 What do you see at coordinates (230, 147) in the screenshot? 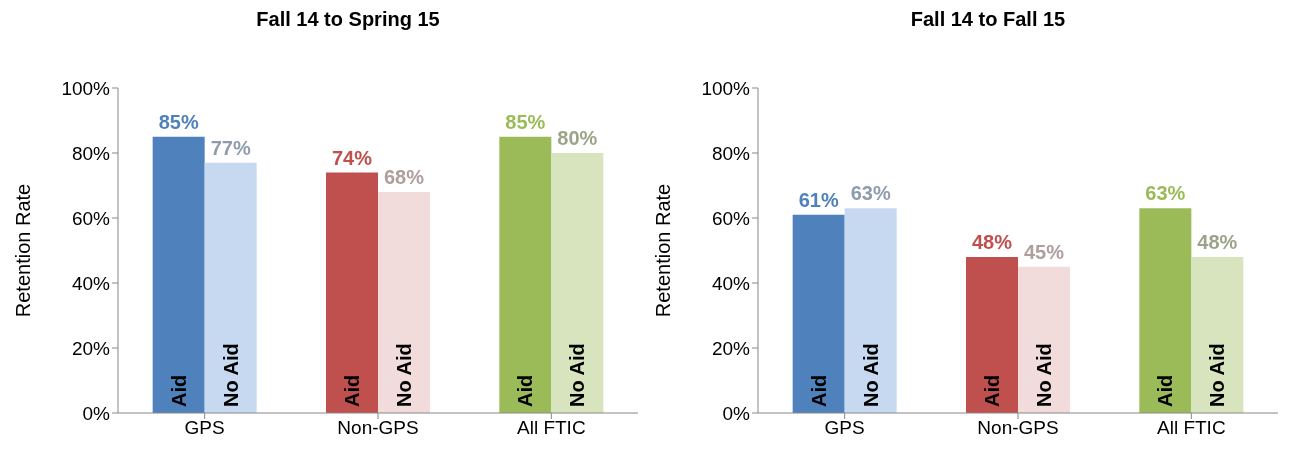
I see `data-label: 77%` at bounding box center [230, 147].